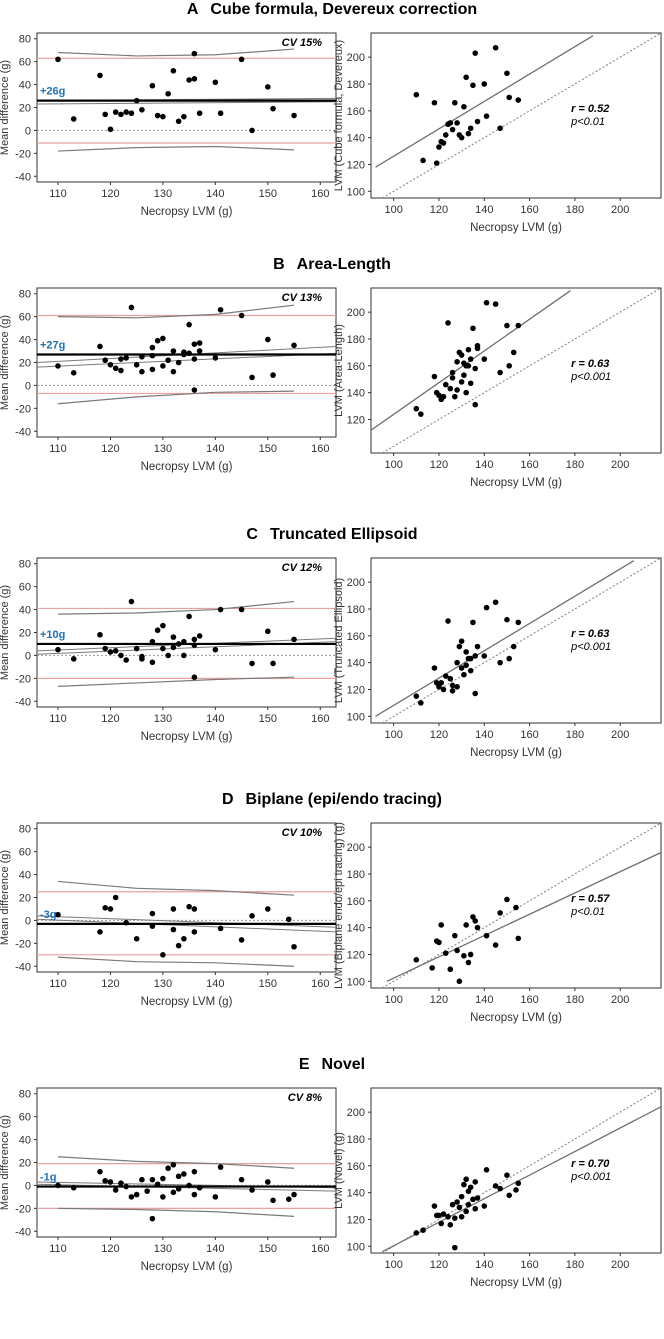 The height and width of the screenshot is (1339, 664). What do you see at coordinates (332, 535) in the screenshot?
I see `section-title: C Truncated Ellipsoid` at bounding box center [332, 535].